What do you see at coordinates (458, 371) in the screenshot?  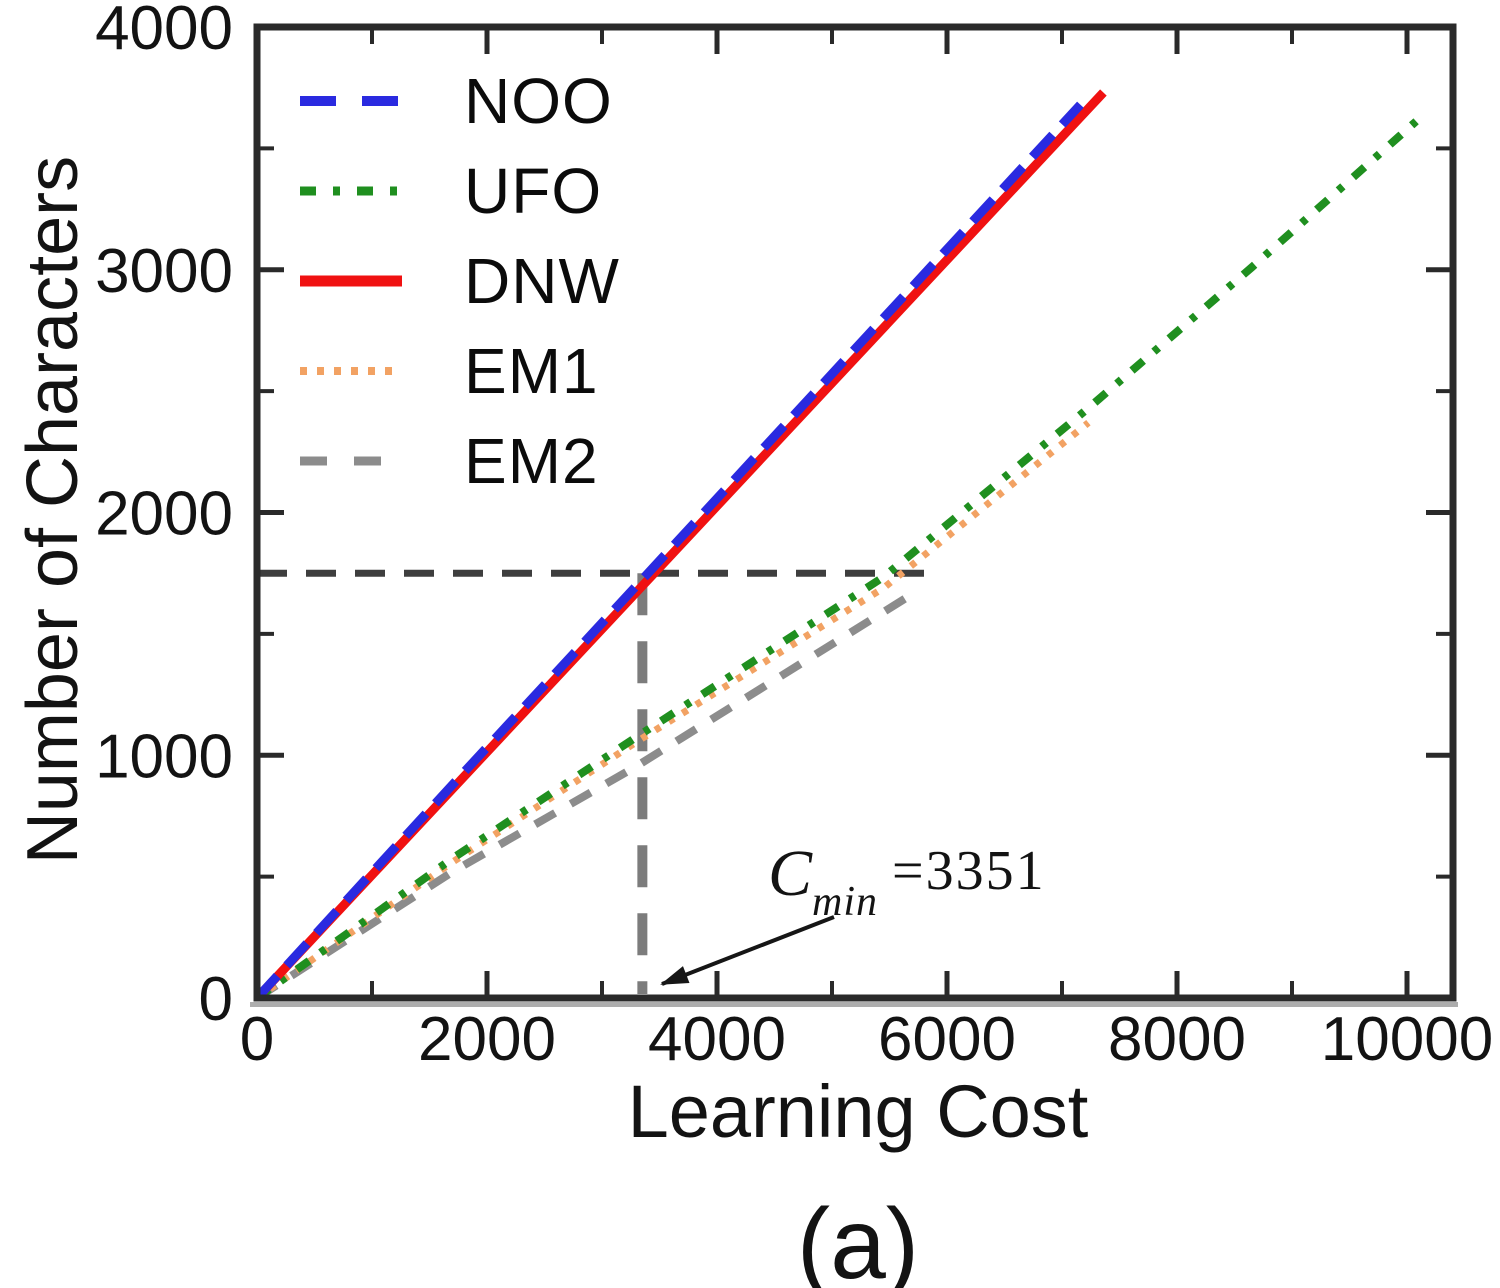 I see `legend-item: EM1` at bounding box center [458, 371].